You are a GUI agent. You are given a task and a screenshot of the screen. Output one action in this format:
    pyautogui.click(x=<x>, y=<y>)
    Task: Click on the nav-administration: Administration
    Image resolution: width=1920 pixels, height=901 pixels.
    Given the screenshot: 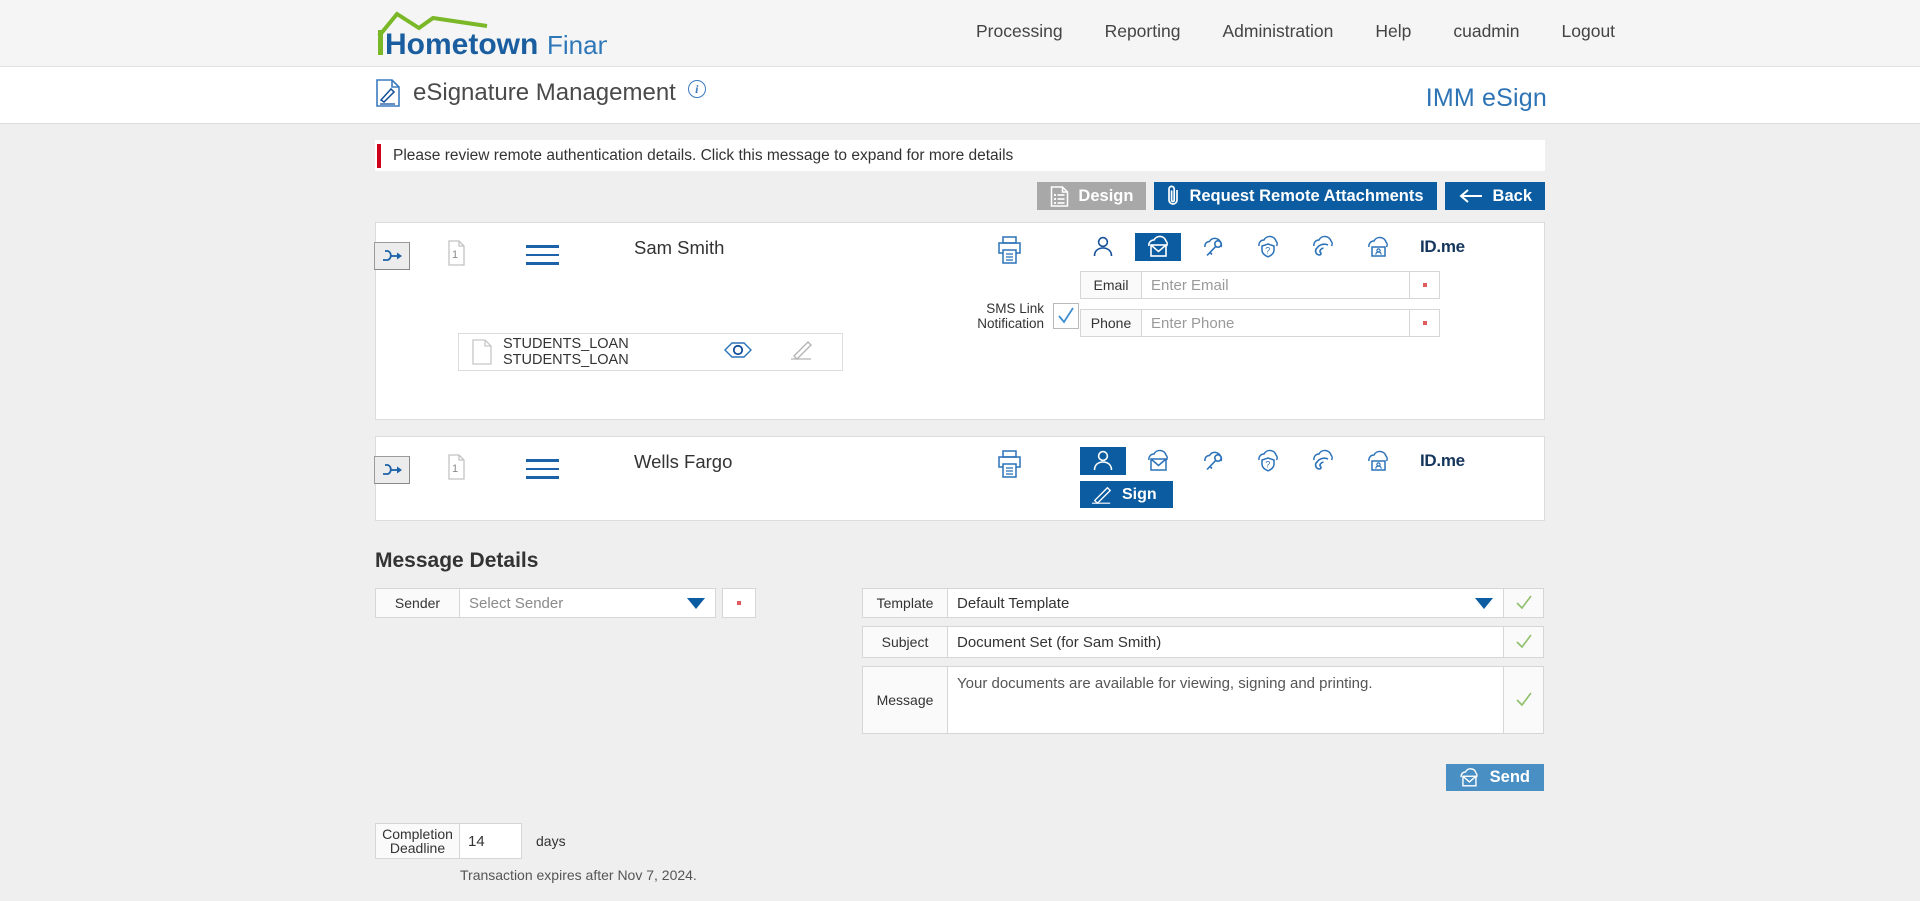 What is the action you would take?
    pyautogui.click(x=1278, y=31)
    